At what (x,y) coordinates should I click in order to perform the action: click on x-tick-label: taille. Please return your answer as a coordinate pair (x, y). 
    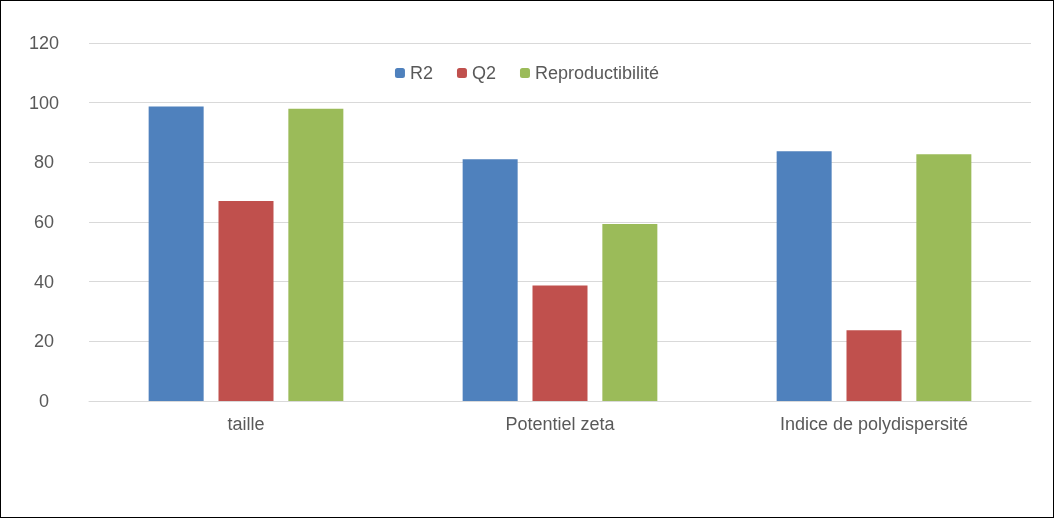
    Looking at the image, I should click on (246, 424).